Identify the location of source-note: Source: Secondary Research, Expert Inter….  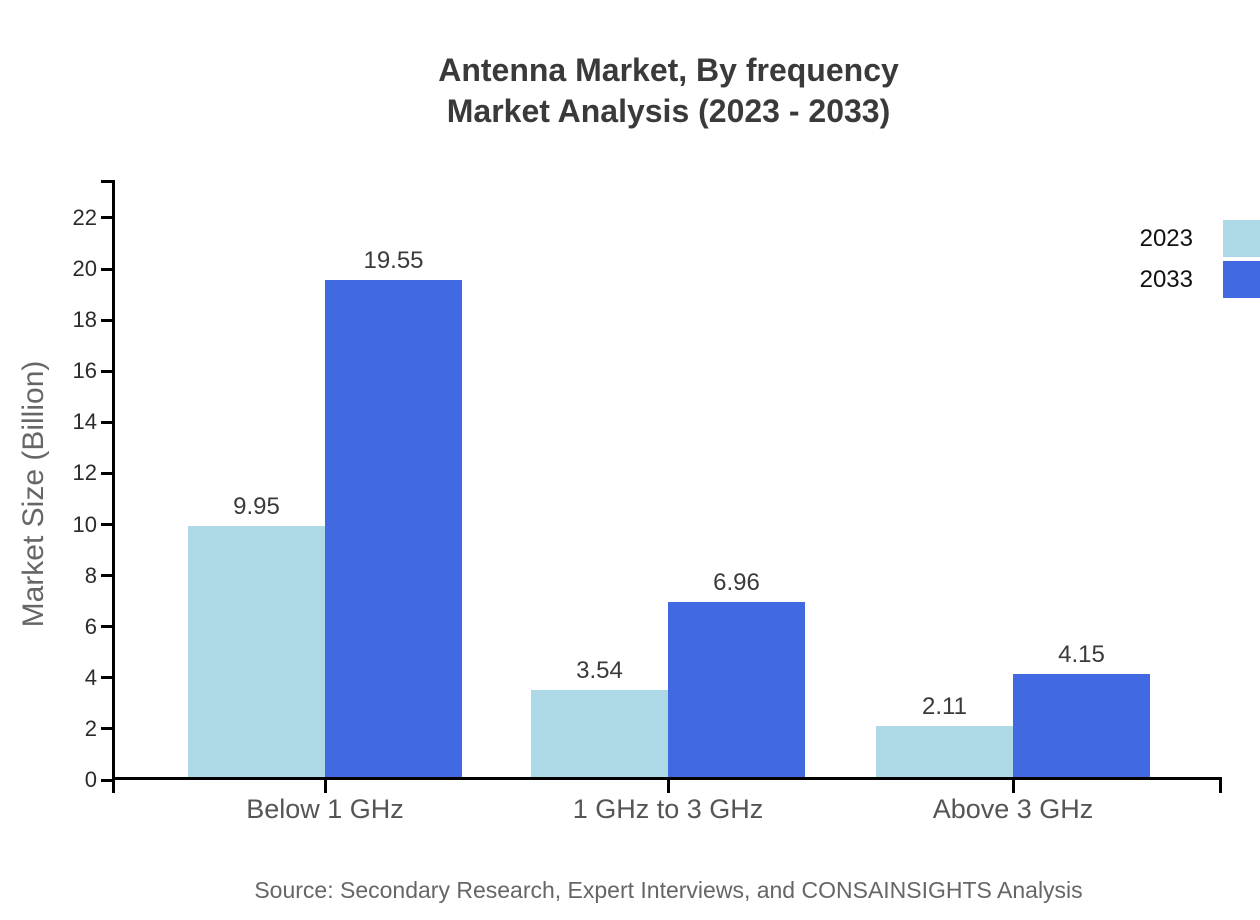
(668, 890).